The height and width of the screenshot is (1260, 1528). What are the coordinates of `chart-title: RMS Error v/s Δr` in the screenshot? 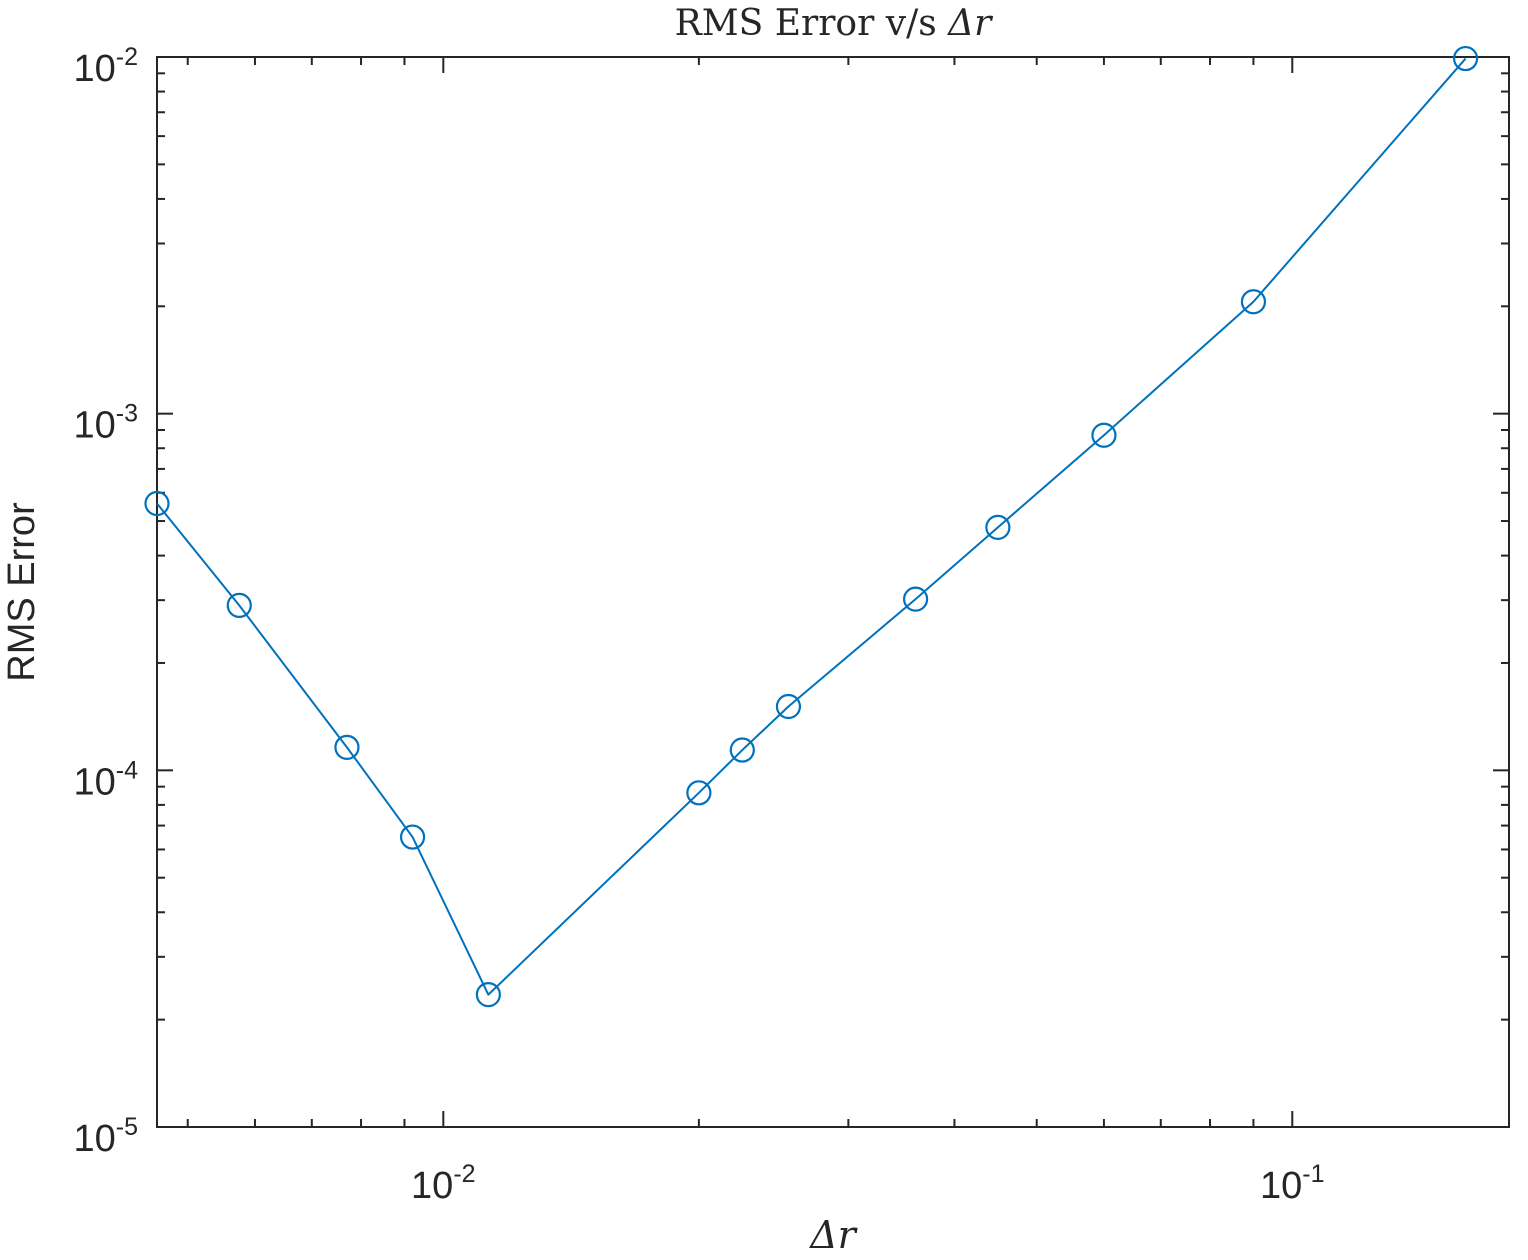 It's located at (834, 23).